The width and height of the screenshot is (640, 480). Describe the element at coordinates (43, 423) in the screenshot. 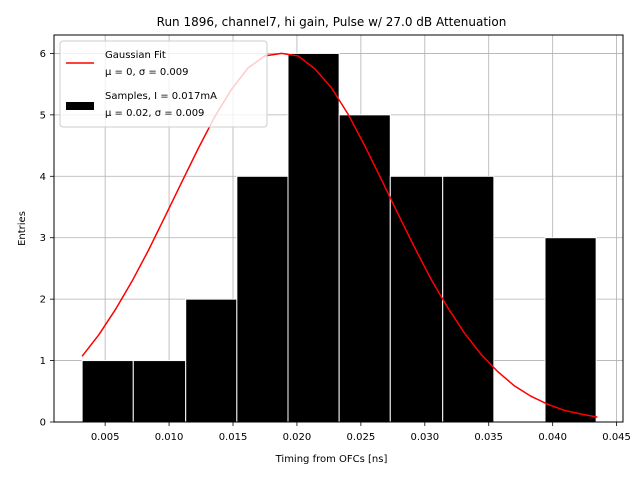

I see `y-tick-label: 0` at that location.